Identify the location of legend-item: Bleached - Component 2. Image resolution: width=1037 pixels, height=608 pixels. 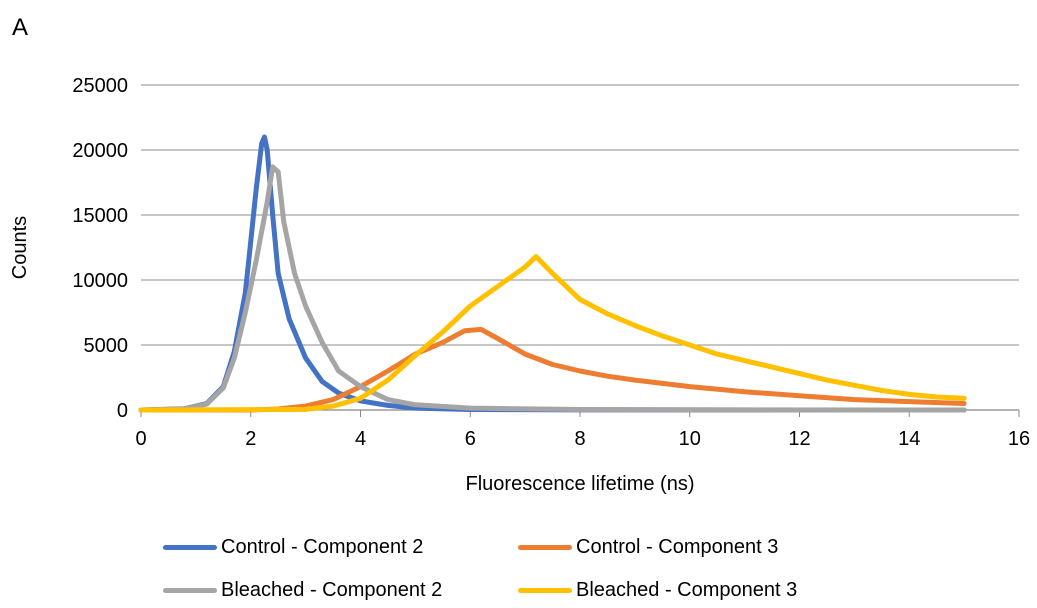
(340, 590).